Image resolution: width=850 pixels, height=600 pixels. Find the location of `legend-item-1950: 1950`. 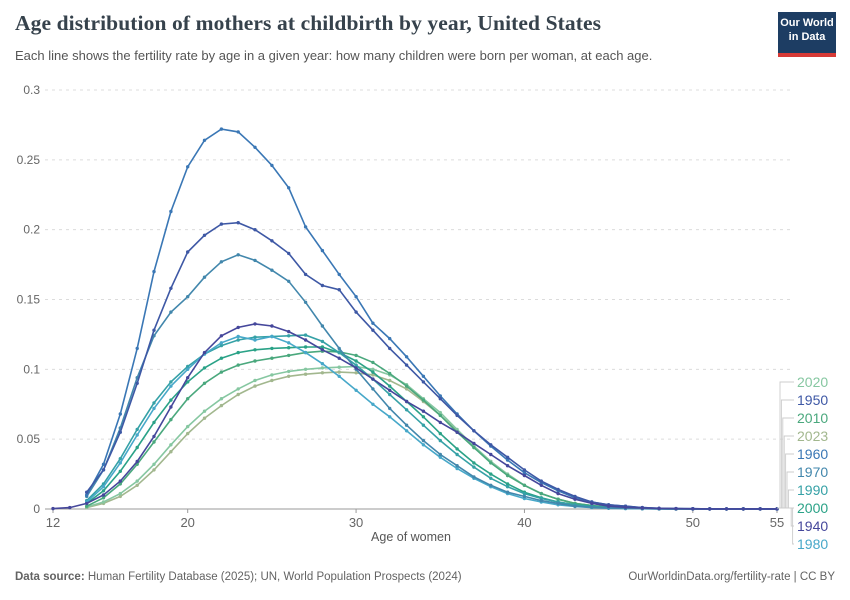

legend-item-1950: 1950 is located at coordinates (813, 400).